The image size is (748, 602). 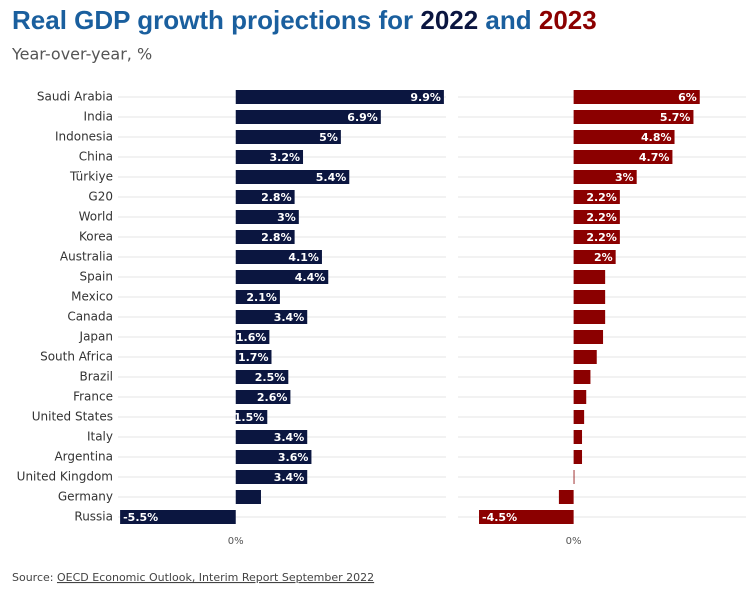 What do you see at coordinates (100, 197) in the screenshot?
I see `category-label: G20` at bounding box center [100, 197].